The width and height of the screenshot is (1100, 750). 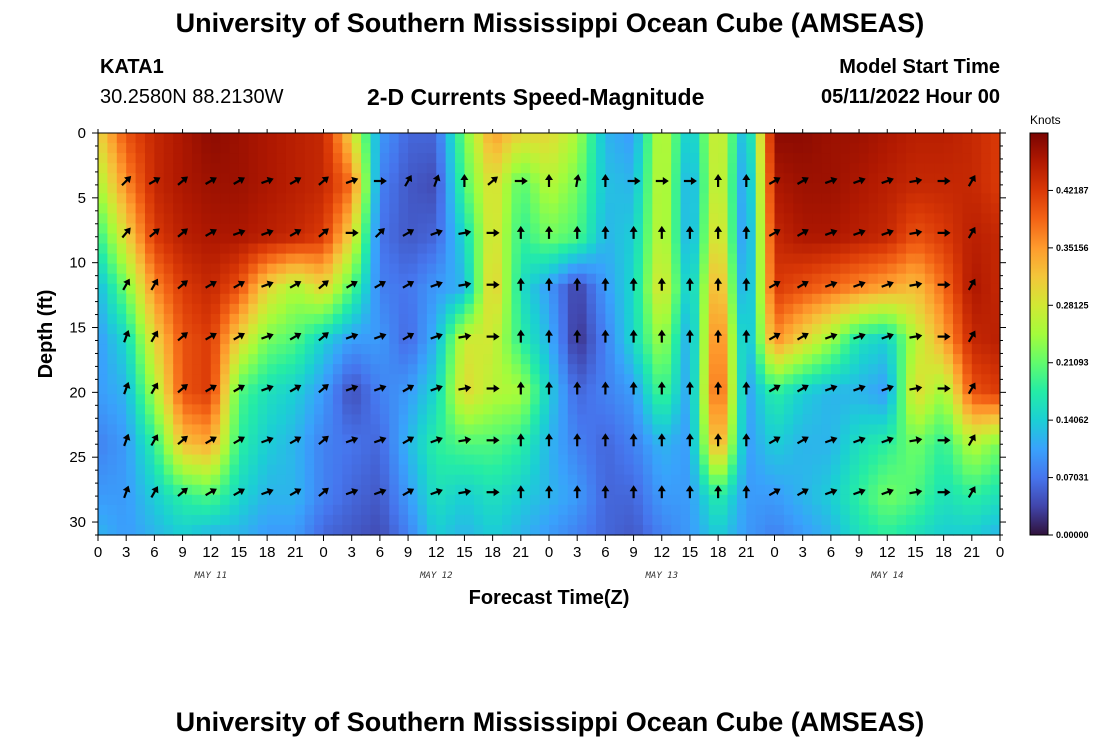 I want to click on y-axis-title: Depth (ft), so click(x=46, y=334).